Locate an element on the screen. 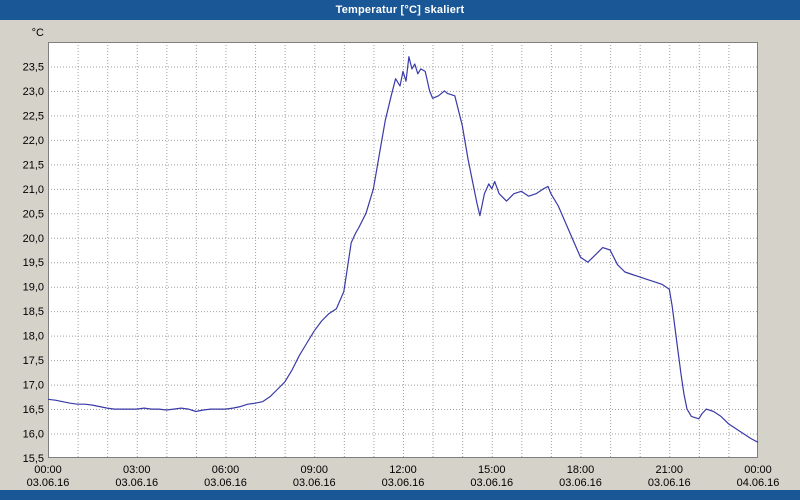 The image size is (800, 500). bottom-bar is located at coordinates (400, 495).